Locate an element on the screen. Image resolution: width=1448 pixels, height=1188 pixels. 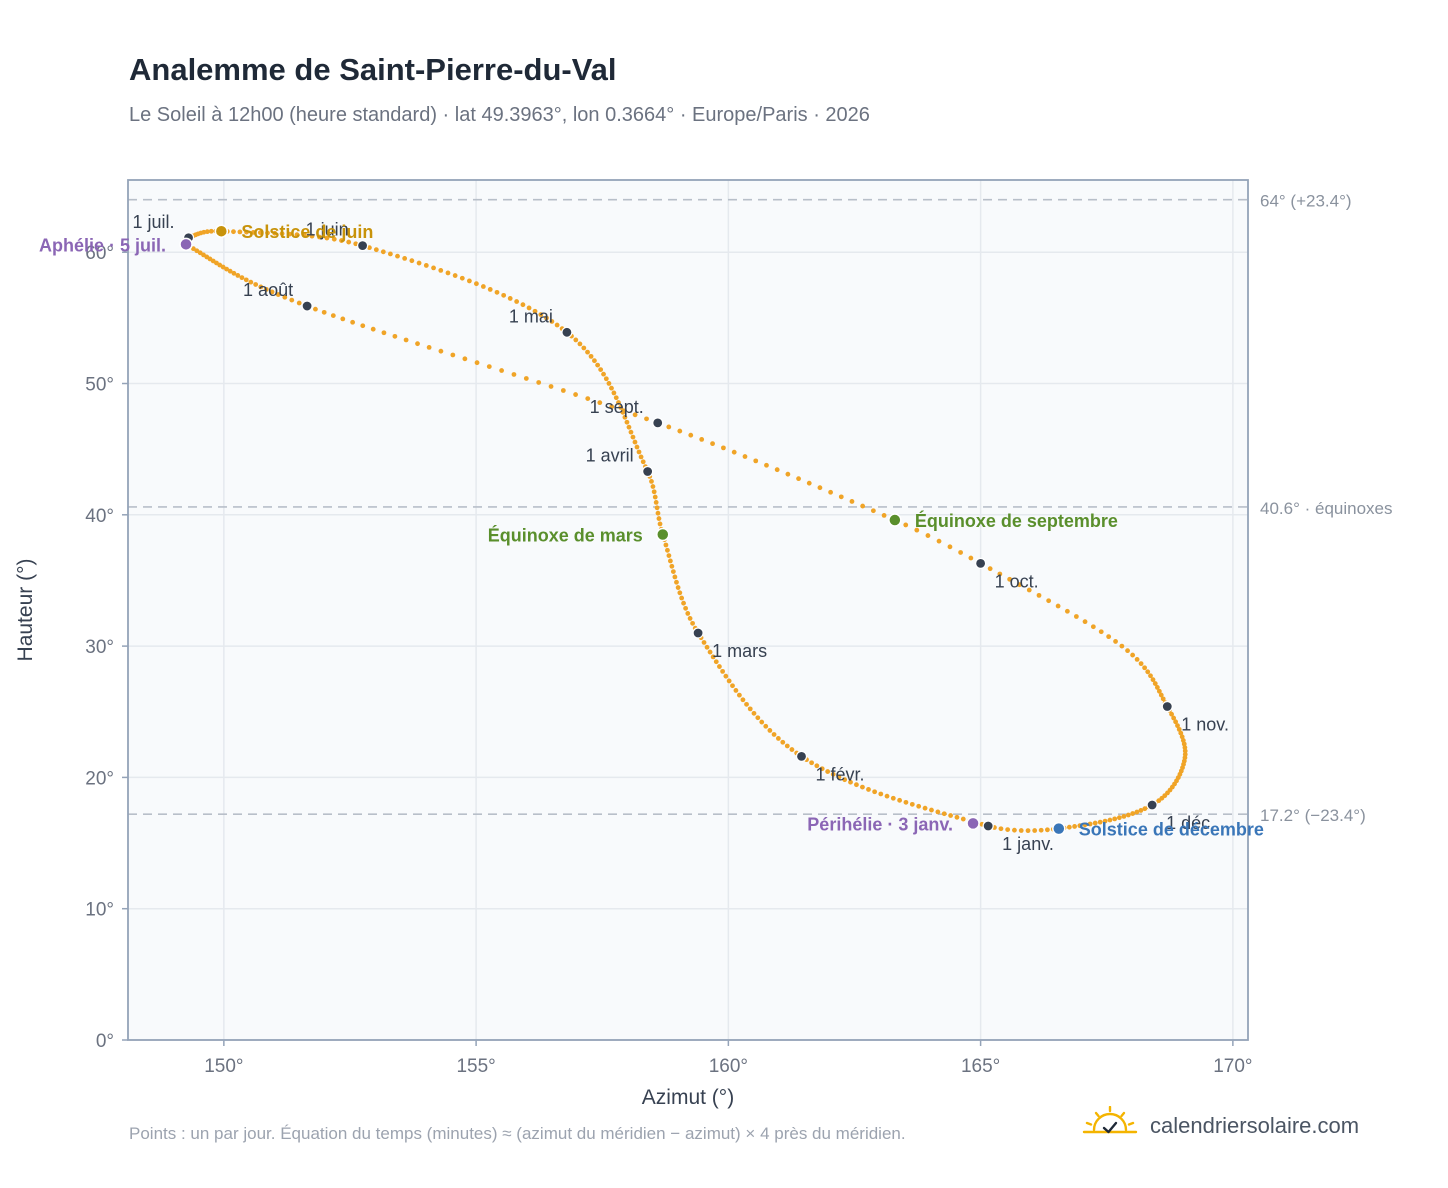
x-tick-label: 155° is located at coordinates (475, 1066).